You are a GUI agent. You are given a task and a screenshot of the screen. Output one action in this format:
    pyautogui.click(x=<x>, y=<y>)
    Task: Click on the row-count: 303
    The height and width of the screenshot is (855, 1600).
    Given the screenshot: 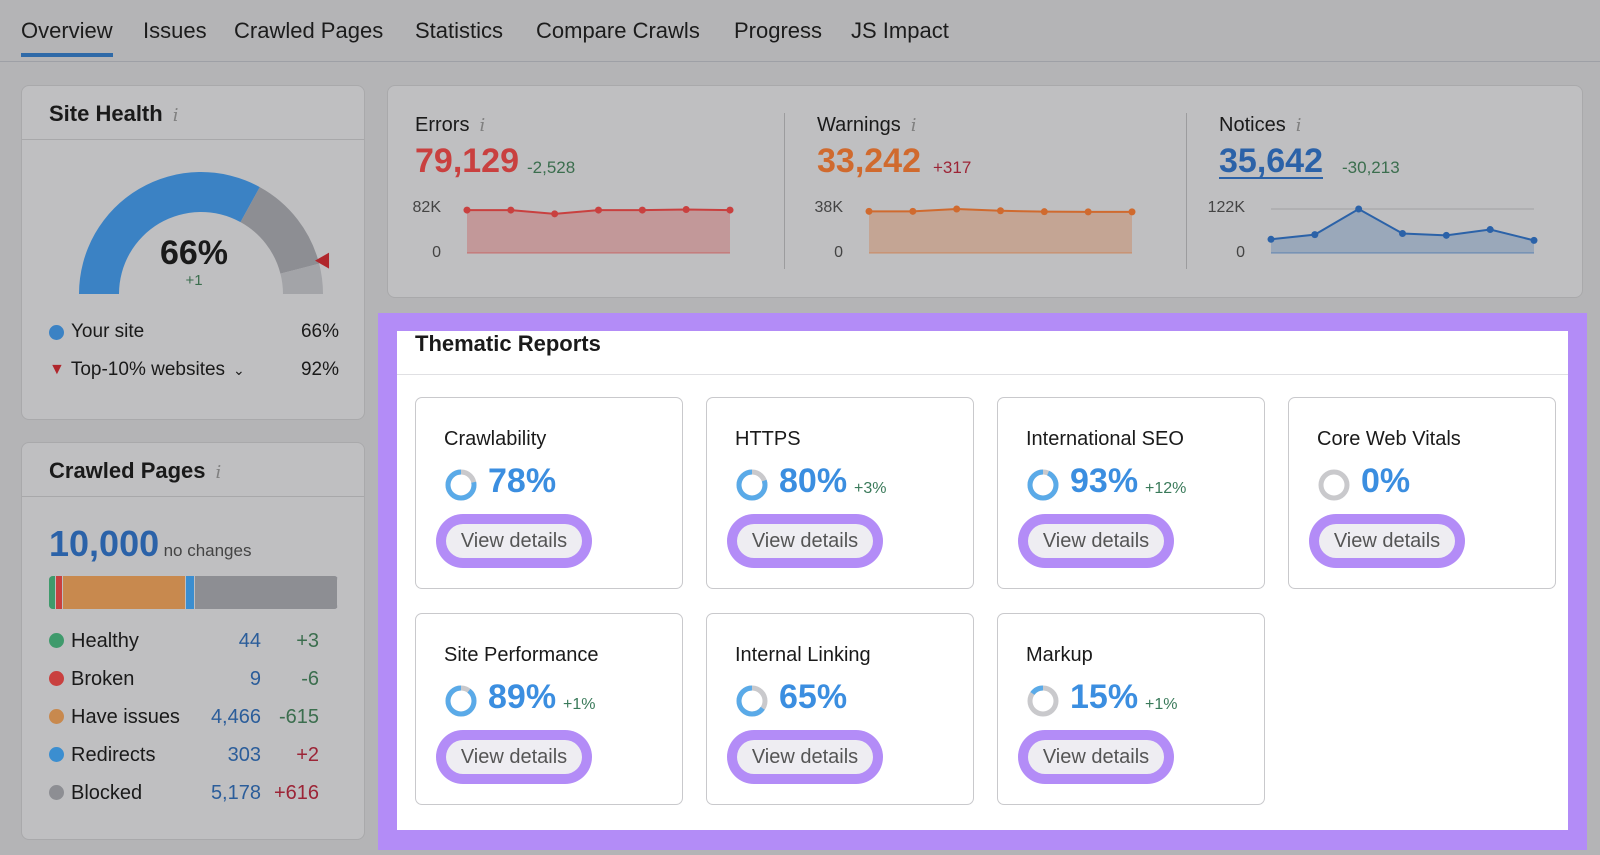 What is the action you would take?
    pyautogui.click(x=244, y=755)
    